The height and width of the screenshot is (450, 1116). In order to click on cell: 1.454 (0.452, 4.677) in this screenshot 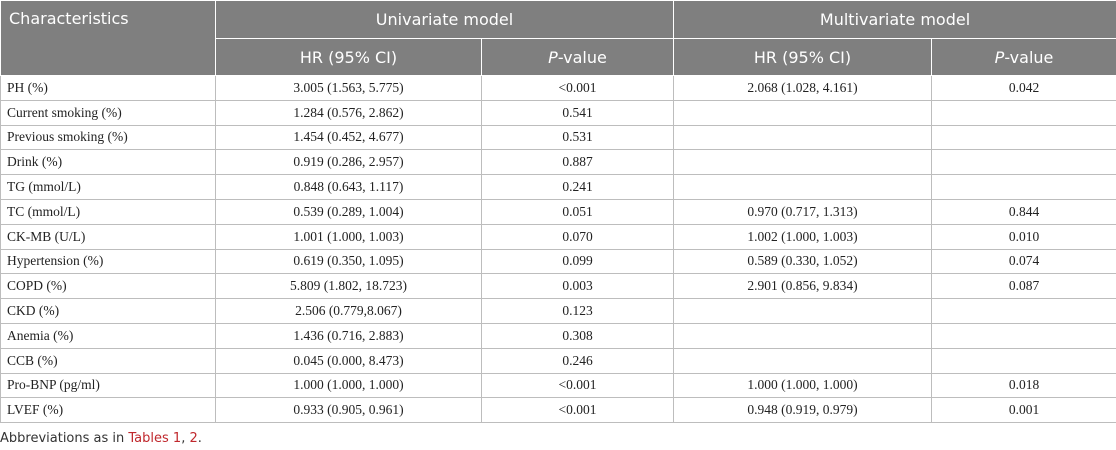, I will do `click(348, 137)`.